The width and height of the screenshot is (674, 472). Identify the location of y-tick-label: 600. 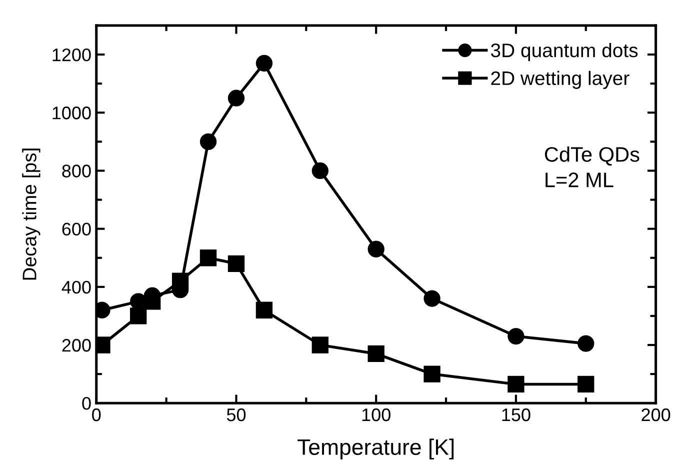
(76, 229).